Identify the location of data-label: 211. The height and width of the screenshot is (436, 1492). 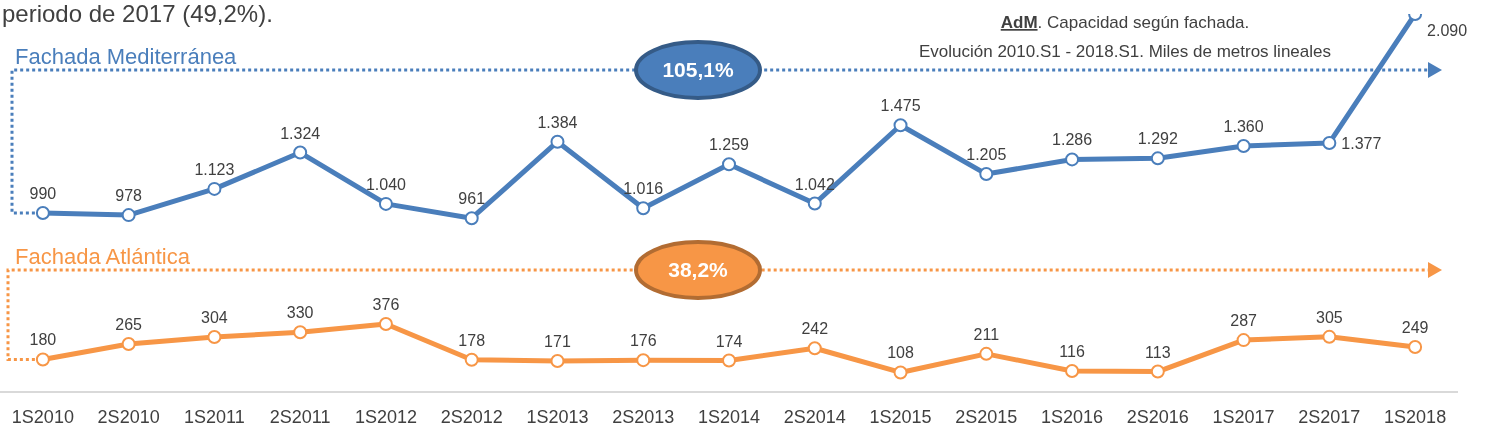
(986, 334).